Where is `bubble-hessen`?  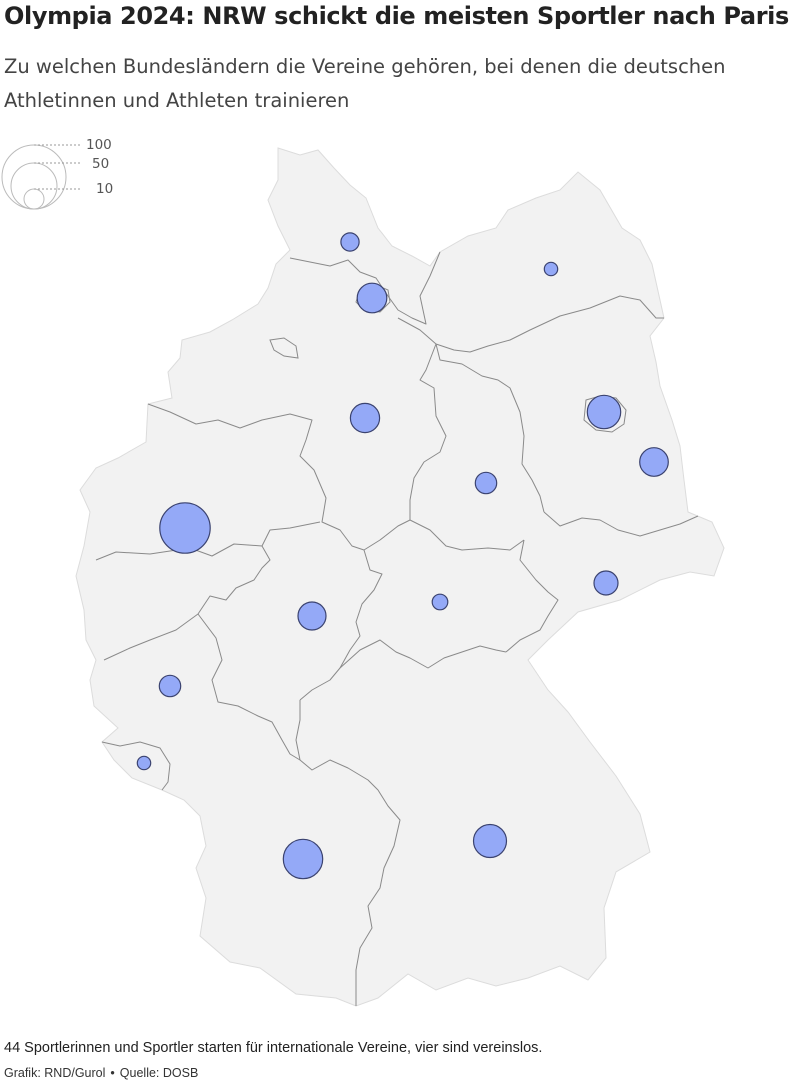 bubble-hessen is located at coordinates (312, 616).